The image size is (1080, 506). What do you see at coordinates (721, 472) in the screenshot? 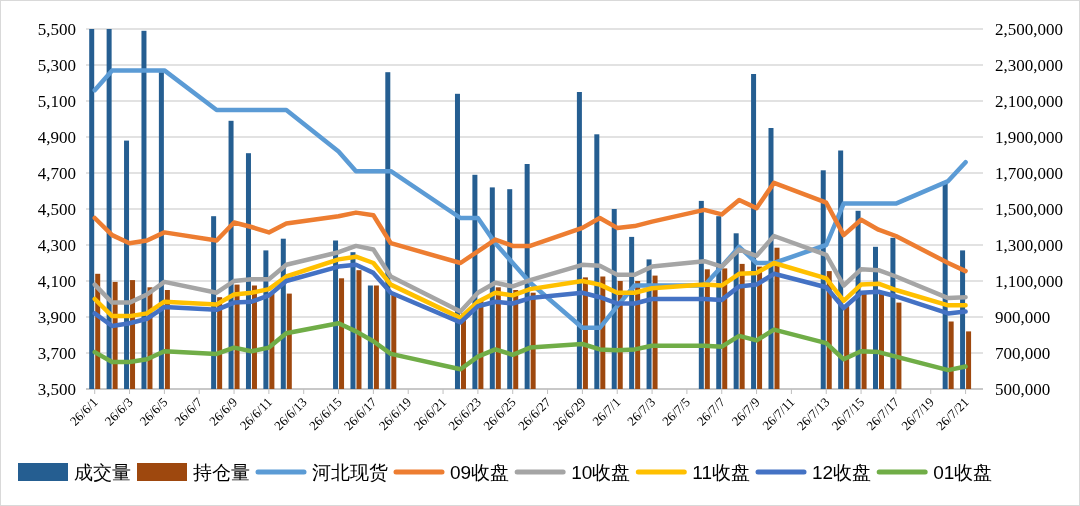
I see `legend-label: 11收盘` at bounding box center [721, 472].